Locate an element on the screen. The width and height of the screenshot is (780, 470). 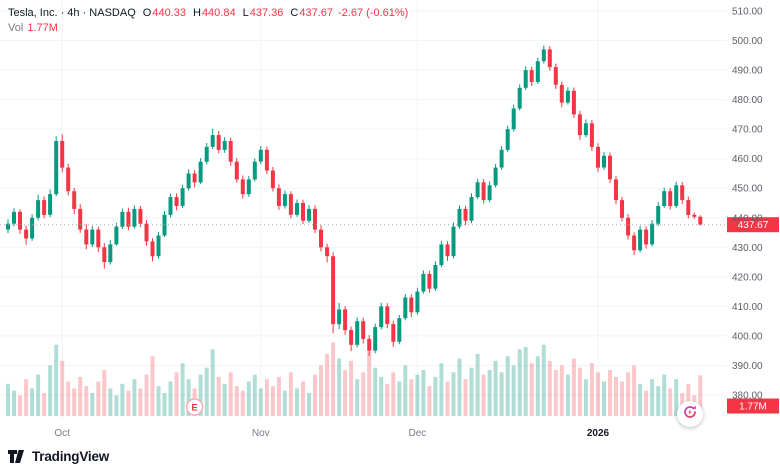
price-axis-label: 480.00 is located at coordinates (747, 100).